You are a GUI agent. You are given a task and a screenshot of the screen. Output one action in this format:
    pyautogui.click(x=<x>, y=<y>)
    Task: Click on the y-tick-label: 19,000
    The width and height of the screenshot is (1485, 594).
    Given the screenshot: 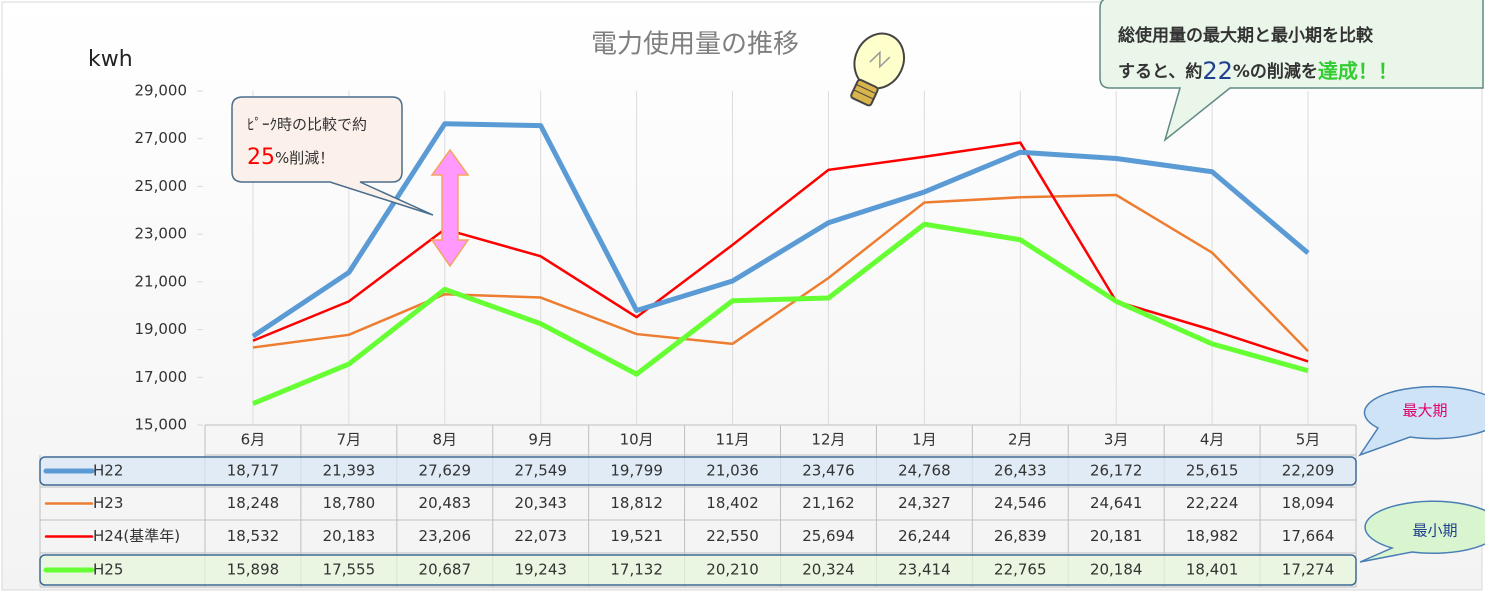 What is the action you would take?
    pyautogui.click(x=161, y=329)
    